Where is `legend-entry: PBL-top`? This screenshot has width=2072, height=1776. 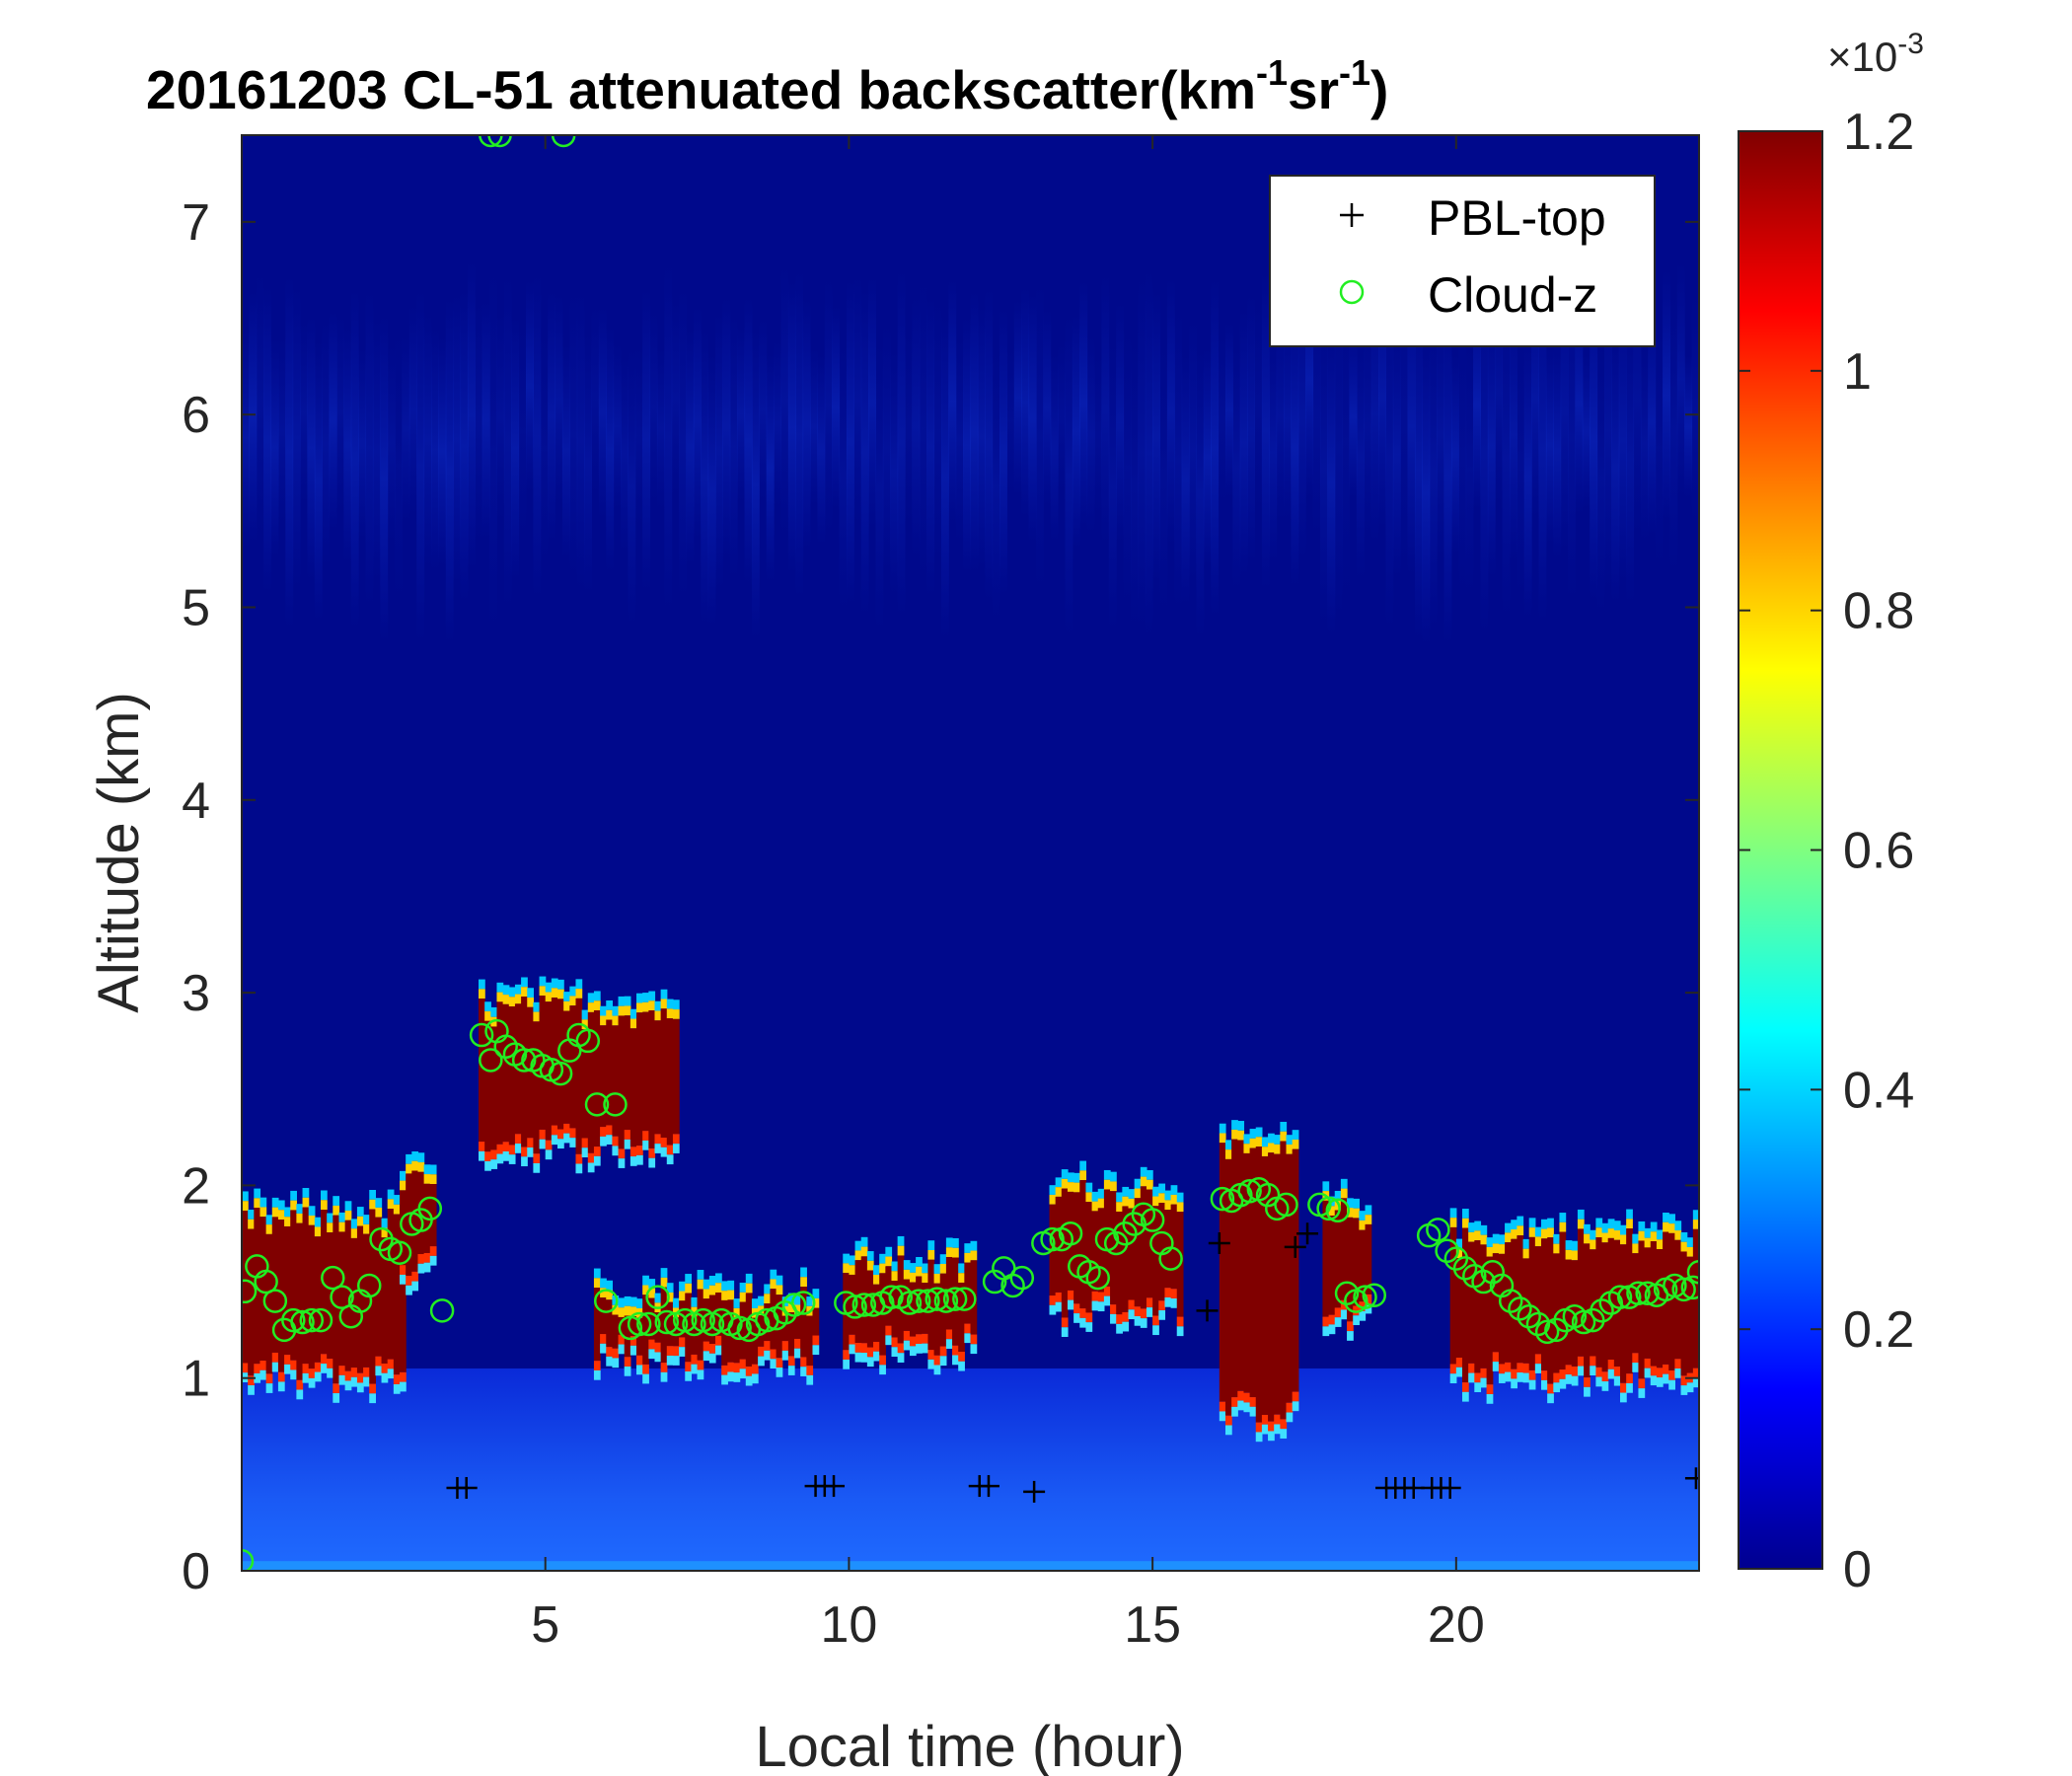 legend-entry: PBL-top is located at coordinates (1473, 218).